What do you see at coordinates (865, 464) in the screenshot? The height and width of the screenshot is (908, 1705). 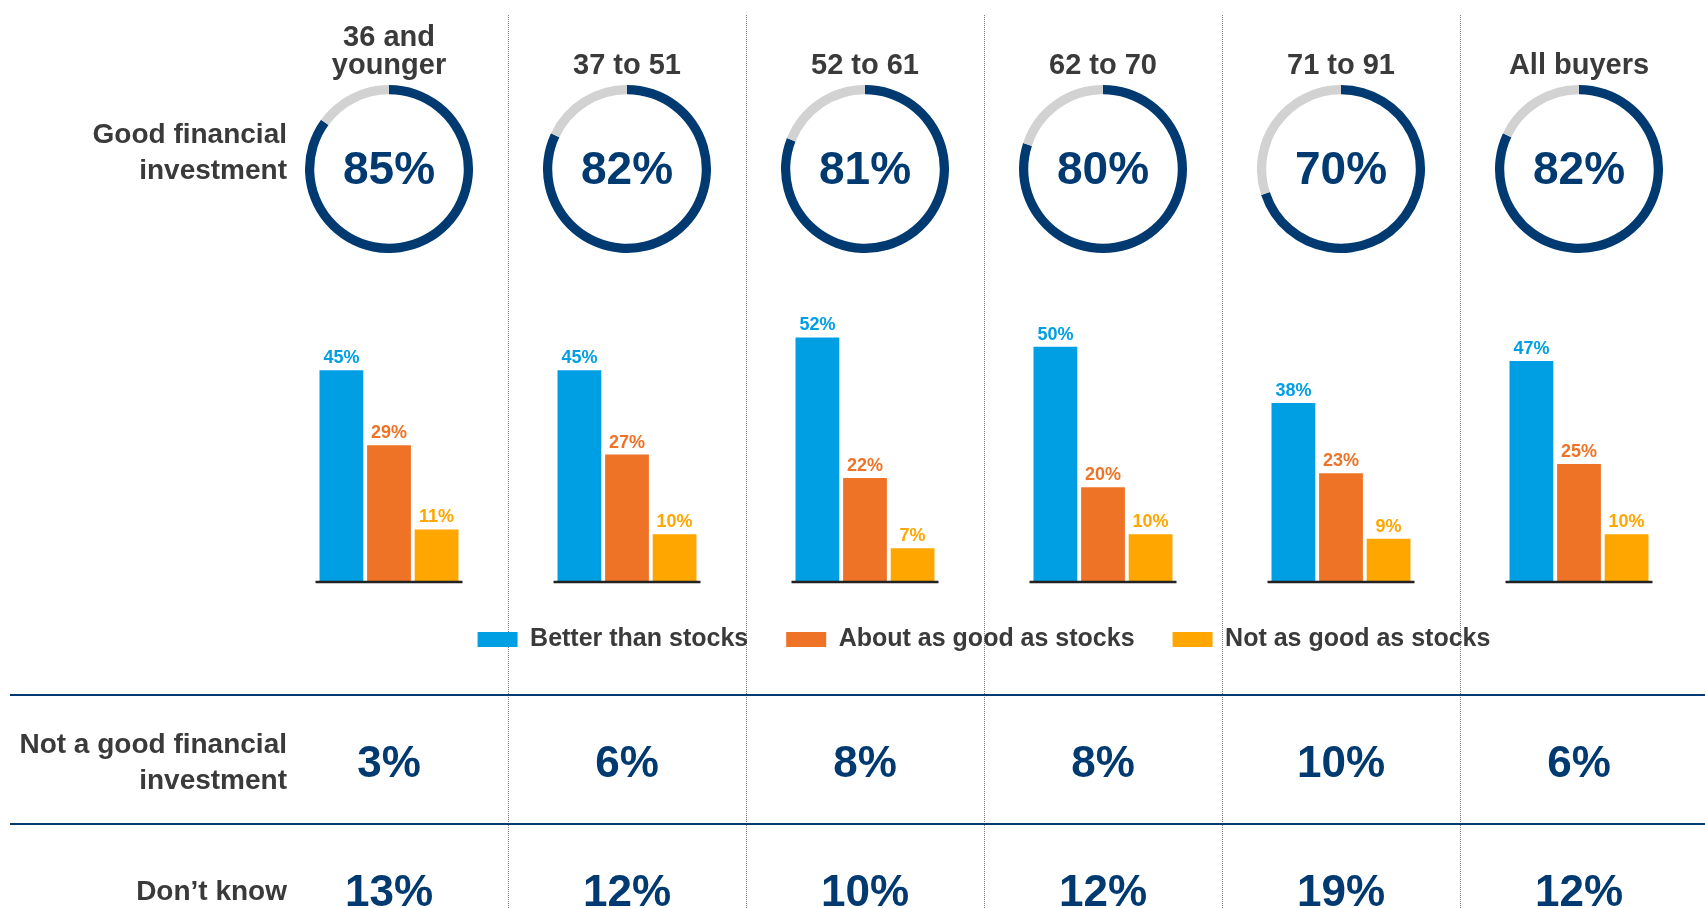 I see `data-label: 22%` at bounding box center [865, 464].